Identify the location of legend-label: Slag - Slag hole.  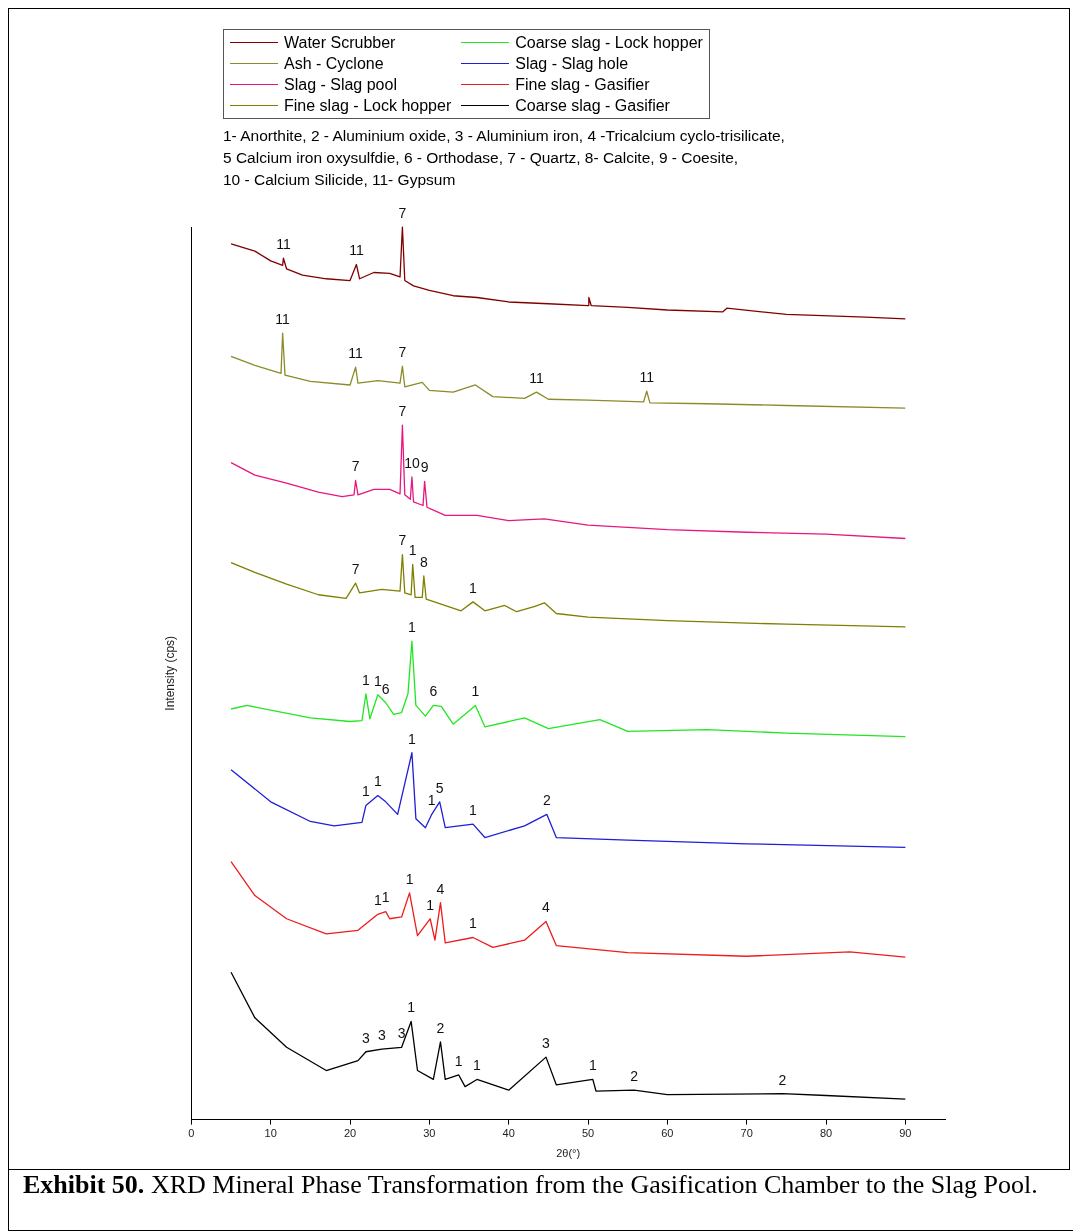
(572, 64).